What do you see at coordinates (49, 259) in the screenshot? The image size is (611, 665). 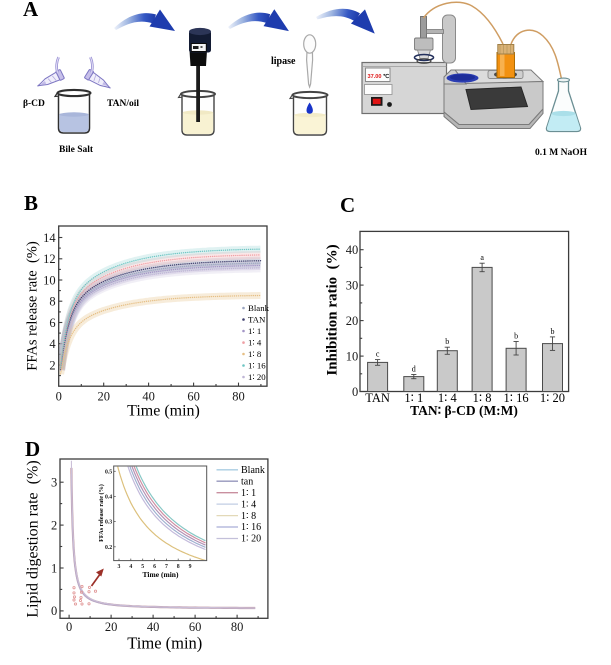 I see `svg-text: 12` at bounding box center [49, 259].